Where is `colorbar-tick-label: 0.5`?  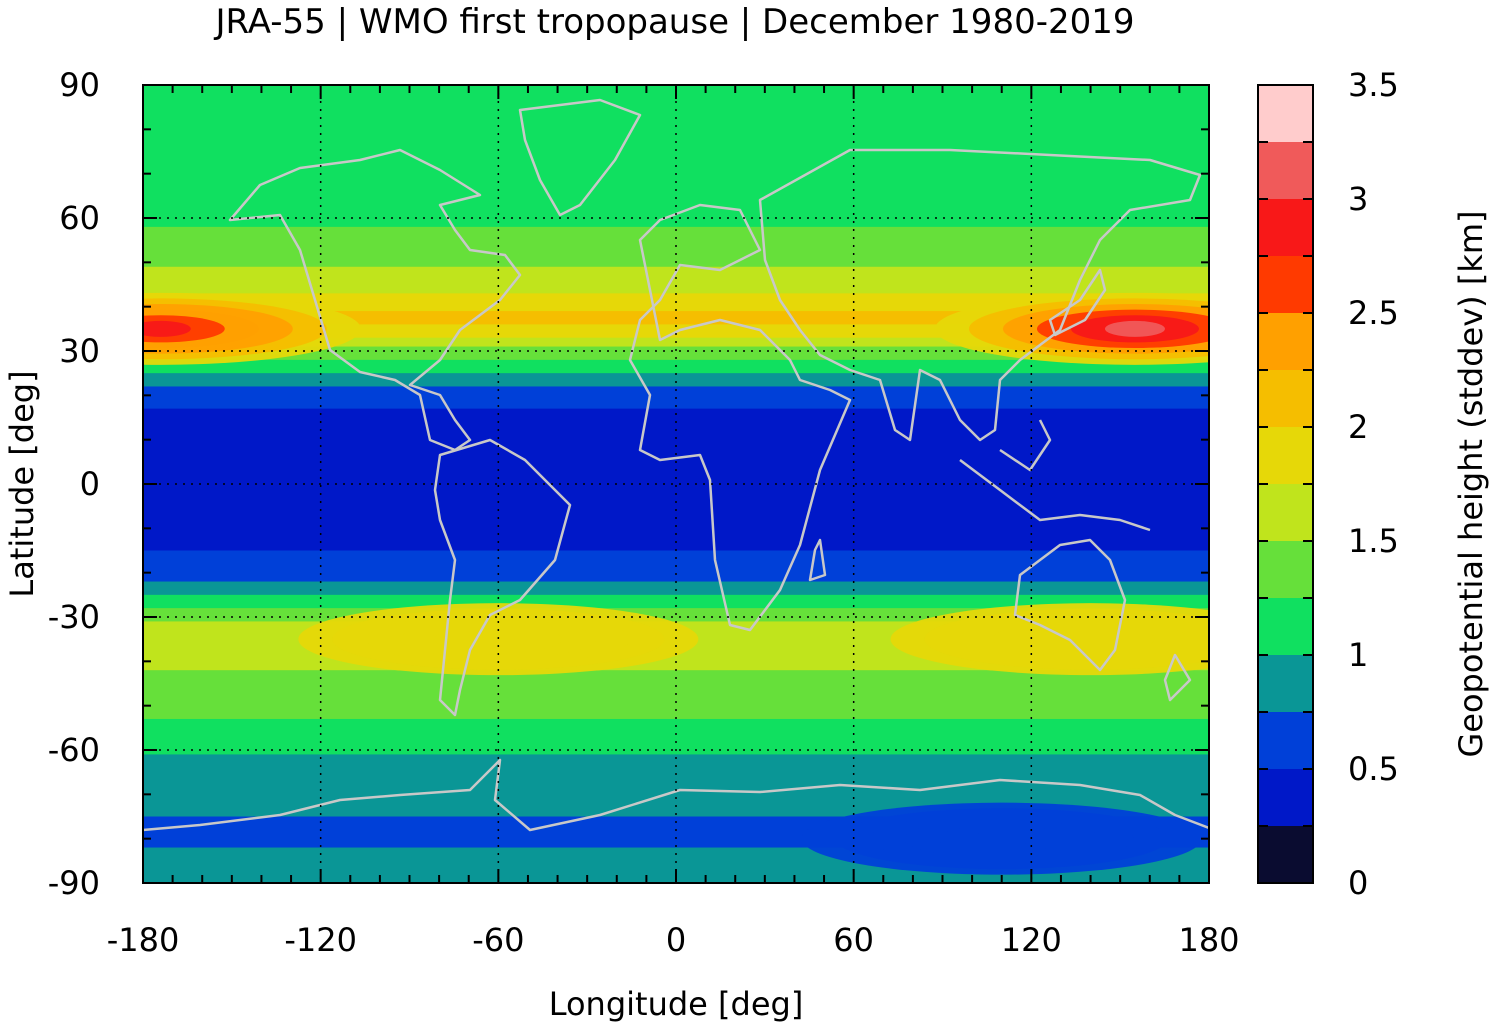 colorbar-tick-label: 0.5 is located at coordinates (1373, 769).